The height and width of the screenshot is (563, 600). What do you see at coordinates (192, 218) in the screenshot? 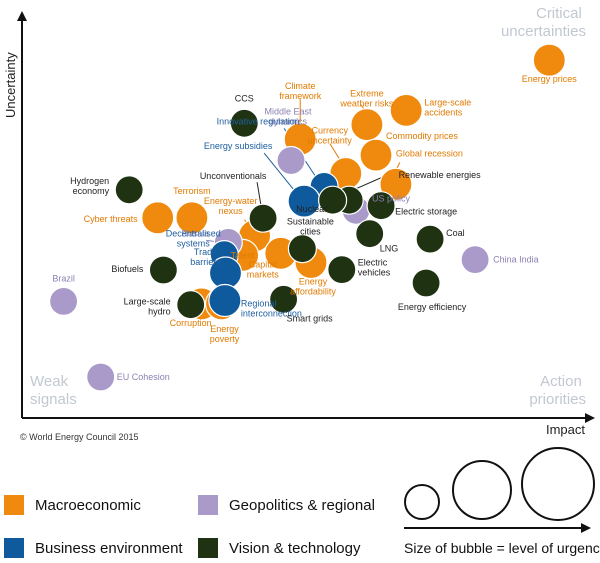
I see `bubble-terrorism` at bounding box center [192, 218].